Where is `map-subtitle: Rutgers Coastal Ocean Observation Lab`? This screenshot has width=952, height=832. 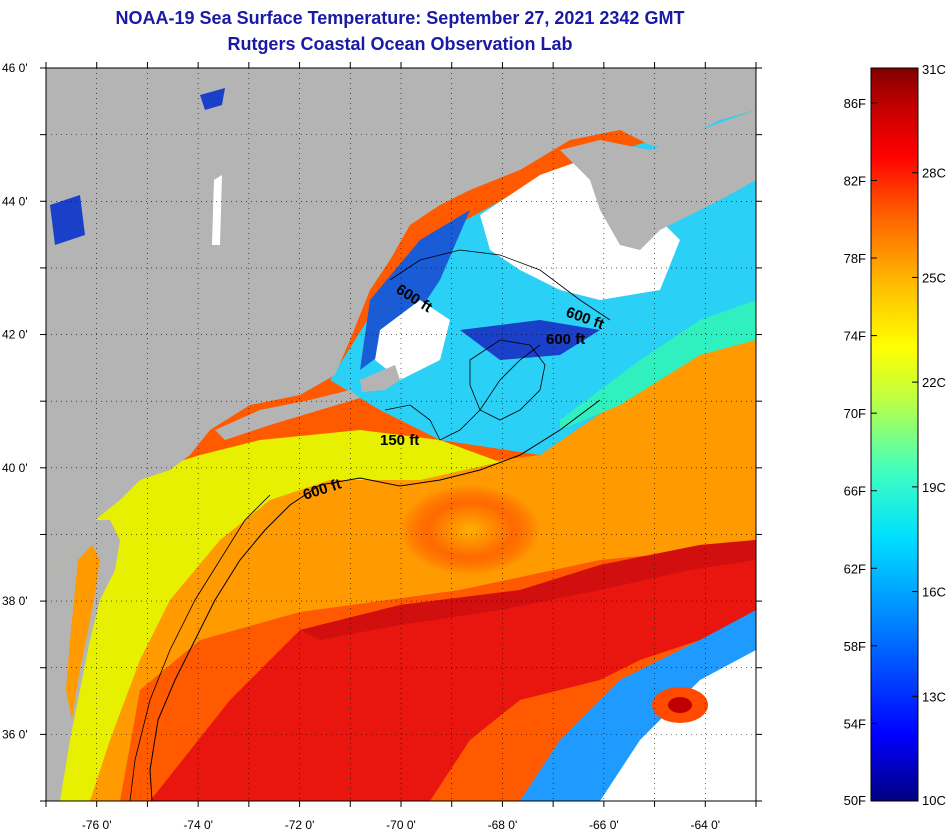 map-subtitle: Rutgers Coastal Ocean Observation Lab is located at coordinates (400, 44).